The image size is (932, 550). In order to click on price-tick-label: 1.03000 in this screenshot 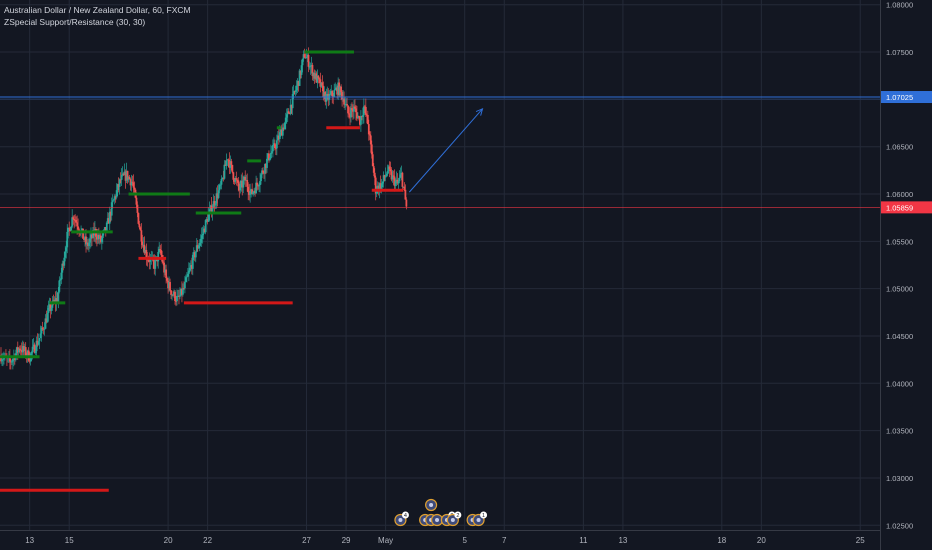, I will do `click(899, 478)`.